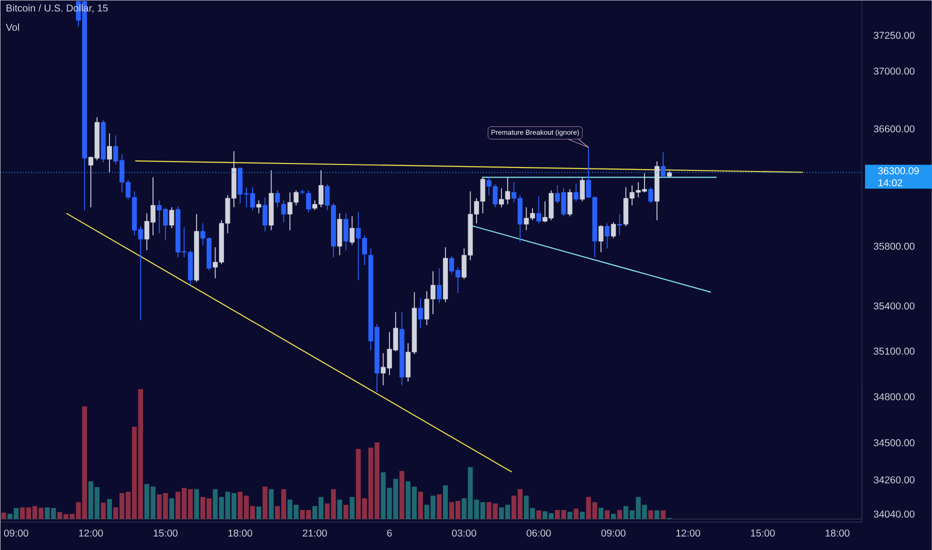  Describe the element at coordinates (314, 533) in the screenshot. I see `x-tick-label: 21:00` at that location.